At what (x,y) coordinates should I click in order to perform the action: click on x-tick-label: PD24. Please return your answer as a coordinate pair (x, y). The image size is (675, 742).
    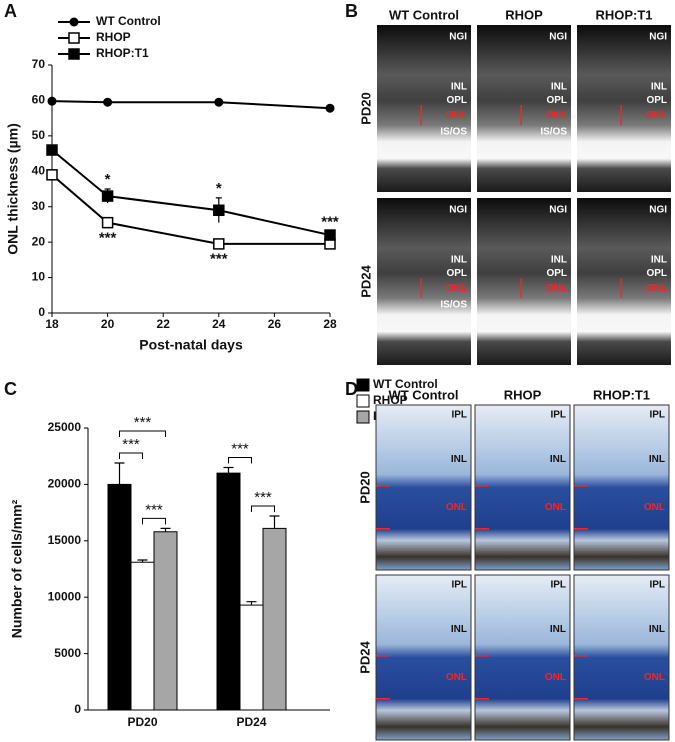
    Looking at the image, I should click on (251, 722).